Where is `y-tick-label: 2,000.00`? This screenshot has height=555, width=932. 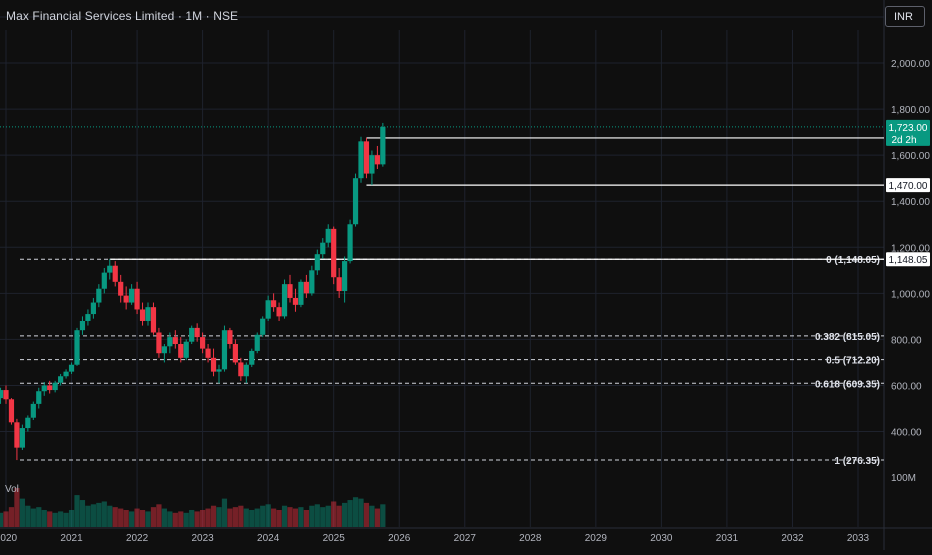 y-tick-label: 2,000.00 is located at coordinates (910, 64).